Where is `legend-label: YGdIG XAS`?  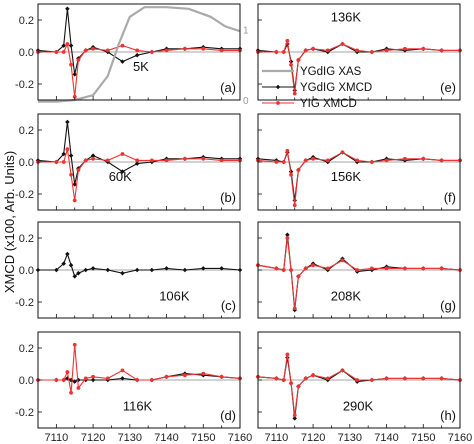
legend-label: YGdIG XAS is located at coordinates (331, 72).